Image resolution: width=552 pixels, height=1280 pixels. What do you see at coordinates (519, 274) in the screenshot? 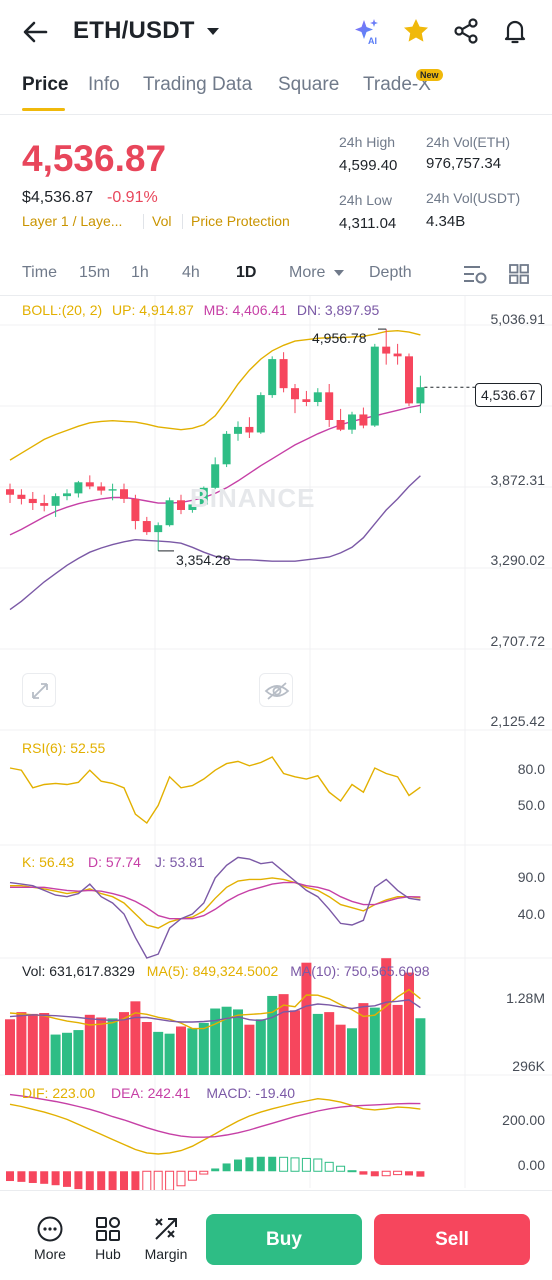
I see `layout-grid-icon` at bounding box center [519, 274].